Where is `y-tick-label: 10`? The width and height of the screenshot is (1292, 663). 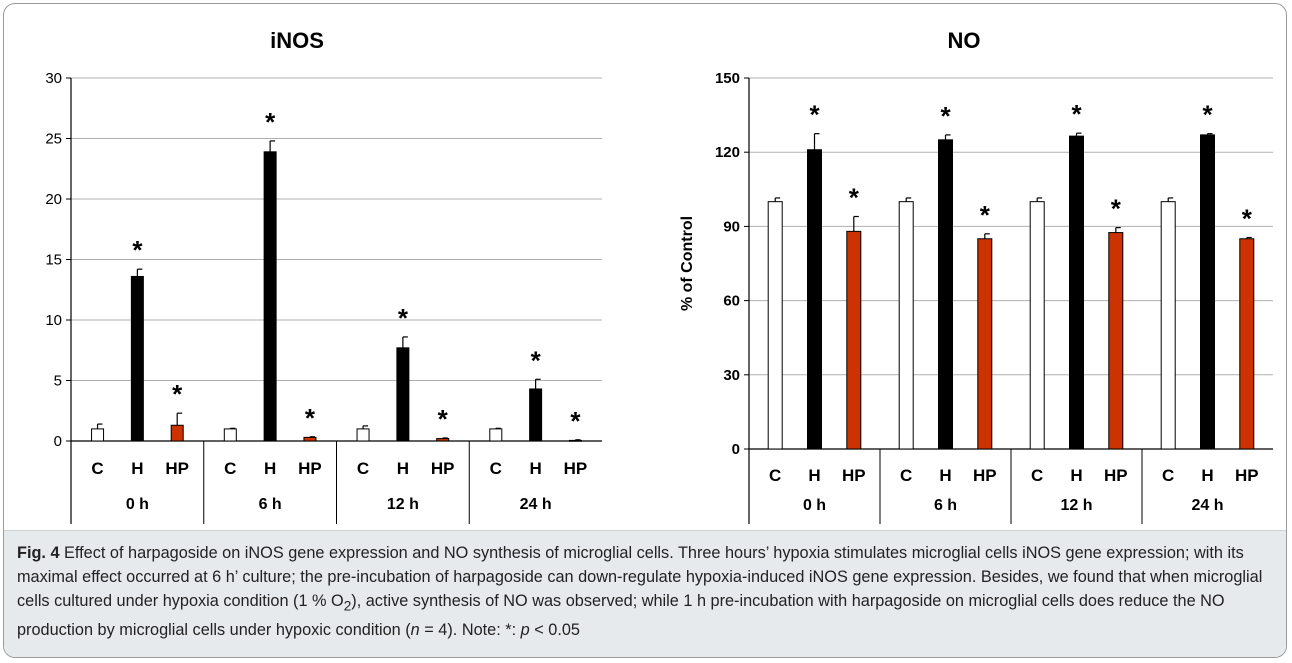 y-tick-label: 10 is located at coordinates (53, 320).